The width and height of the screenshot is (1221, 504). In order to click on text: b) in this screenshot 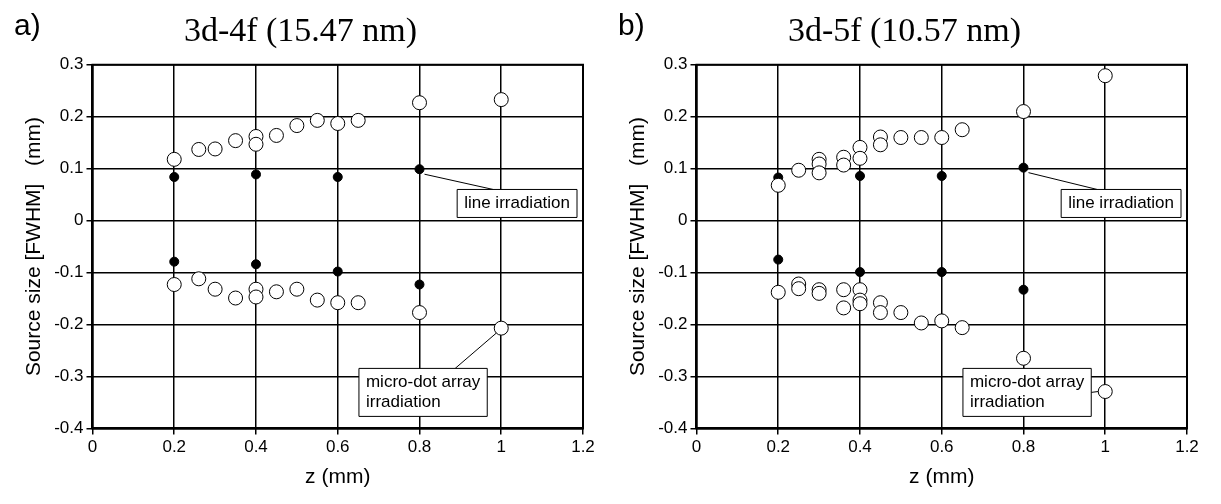, I will do `click(631, 25)`.